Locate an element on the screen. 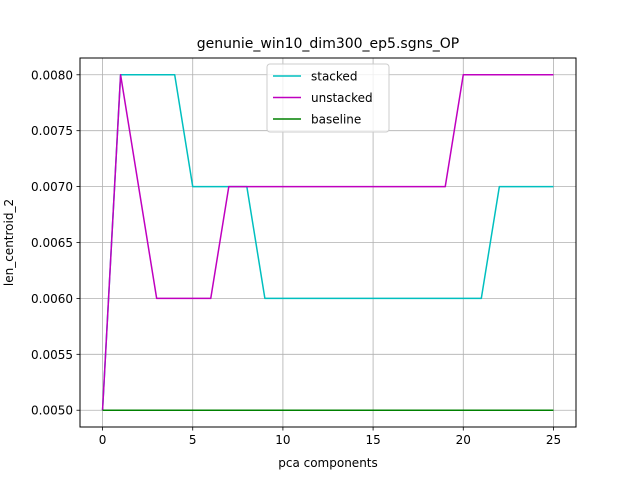 Image resolution: width=640 pixels, height=480 pixels. x-tick-label: 20 is located at coordinates (463, 440).